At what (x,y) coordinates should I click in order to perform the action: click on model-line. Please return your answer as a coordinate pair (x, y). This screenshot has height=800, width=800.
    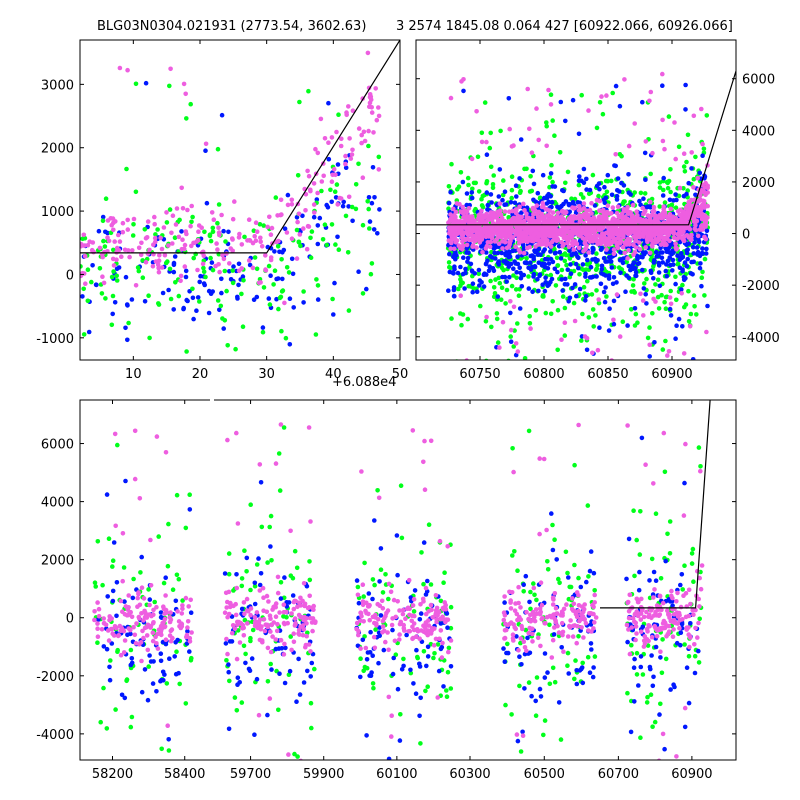
    Looking at the image, I should click on (576, 148).